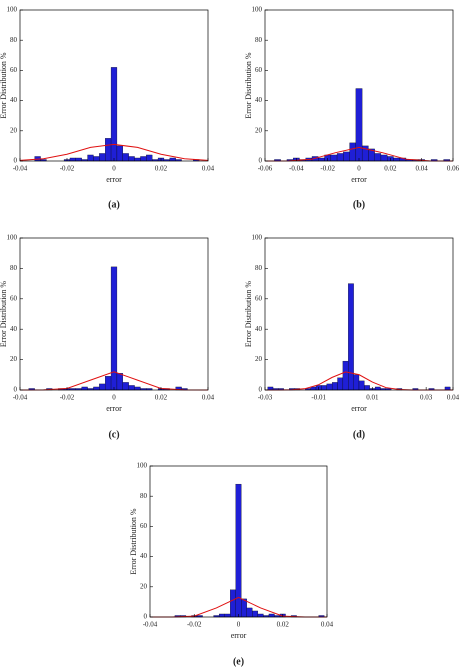 This screenshot has height=671, width=474. Describe the element at coordinates (453, 169) in the screenshot. I see `x-tick-label: 0.06` at that location.